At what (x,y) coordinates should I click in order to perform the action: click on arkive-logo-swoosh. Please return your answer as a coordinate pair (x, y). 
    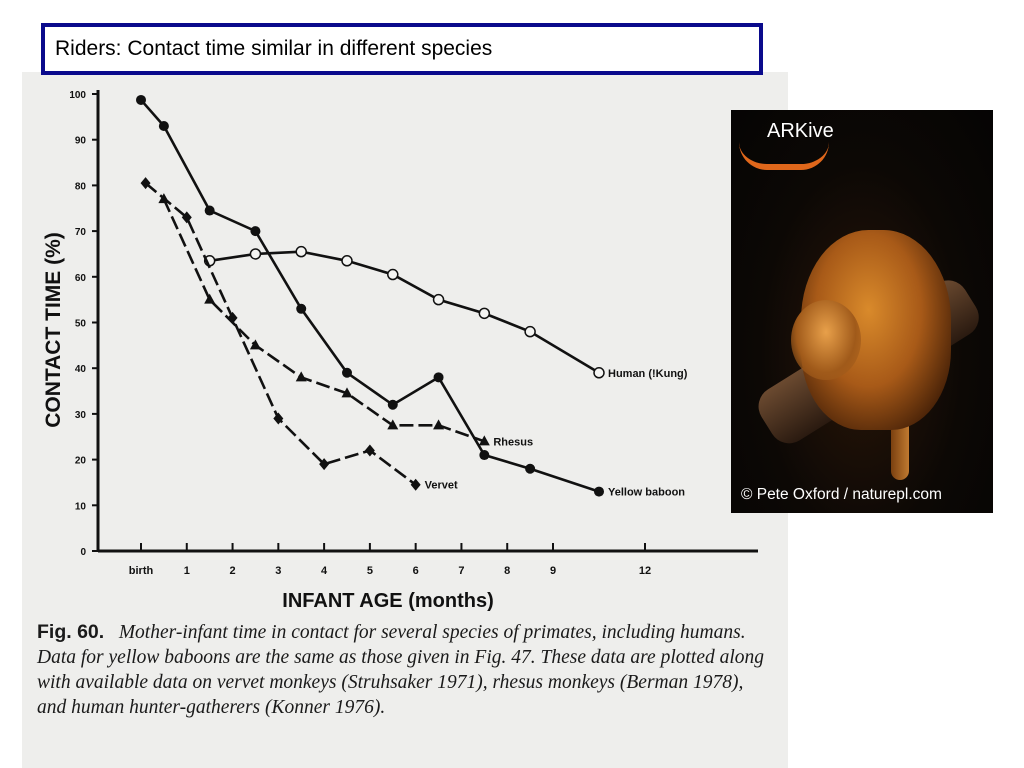
    Looking at the image, I should click on (784, 156).